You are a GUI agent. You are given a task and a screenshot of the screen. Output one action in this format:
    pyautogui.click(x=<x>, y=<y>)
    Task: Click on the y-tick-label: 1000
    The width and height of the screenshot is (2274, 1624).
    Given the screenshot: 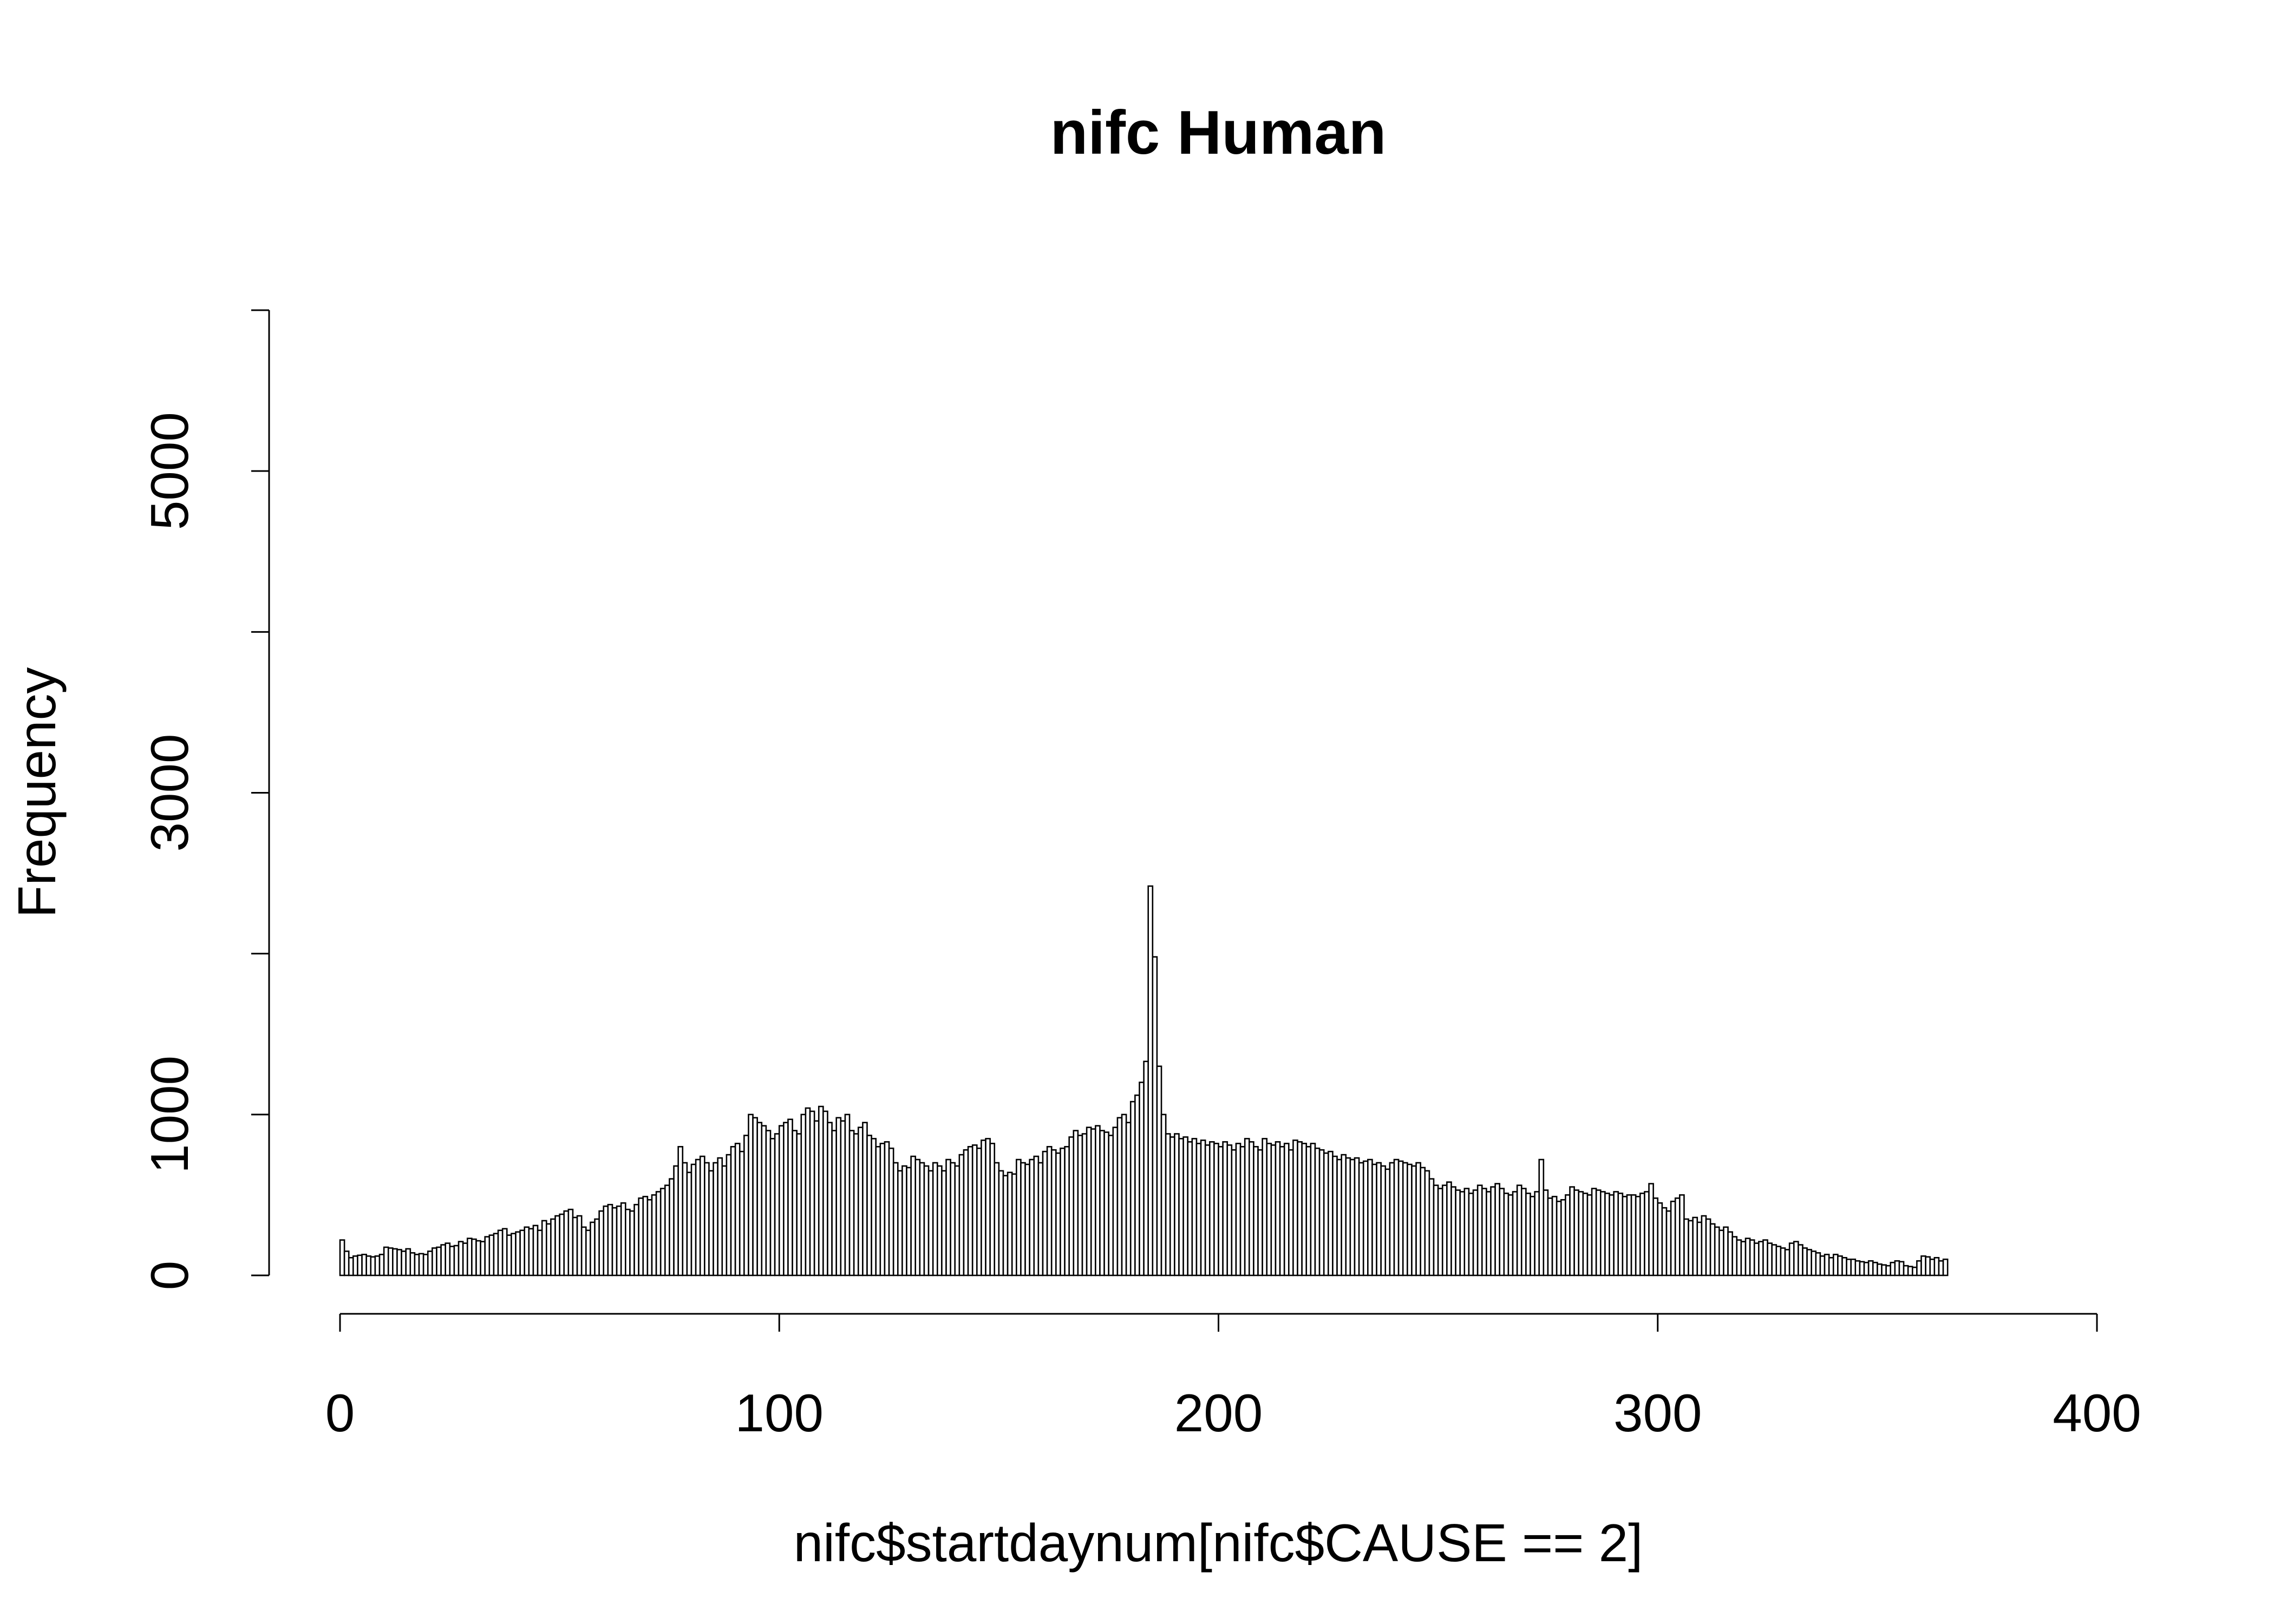 What is the action you would take?
    pyautogui.click(x=170, y=1115)
    